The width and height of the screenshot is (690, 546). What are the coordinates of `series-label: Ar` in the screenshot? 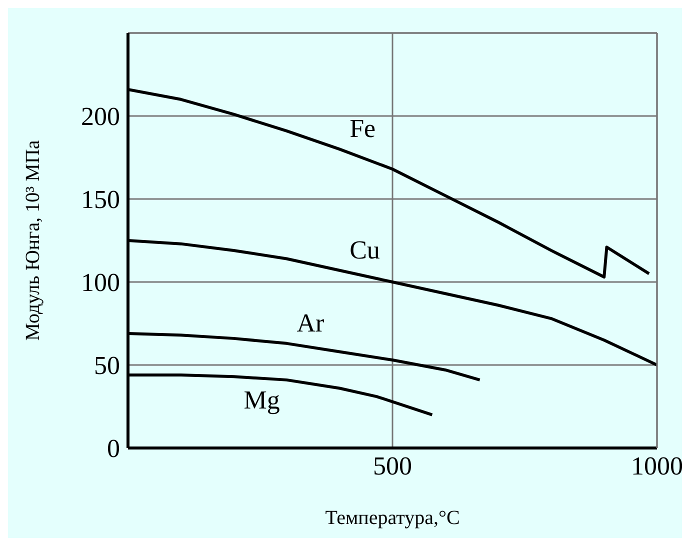 It's located at (310, 323).